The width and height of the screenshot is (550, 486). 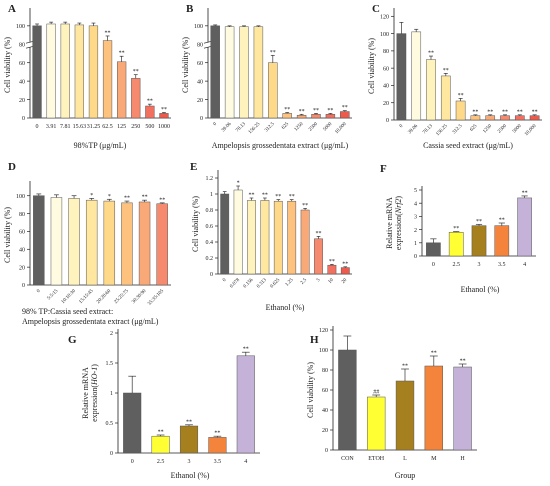 I want to click on sig-mark-g-1: **, so click(x=161, y=433).